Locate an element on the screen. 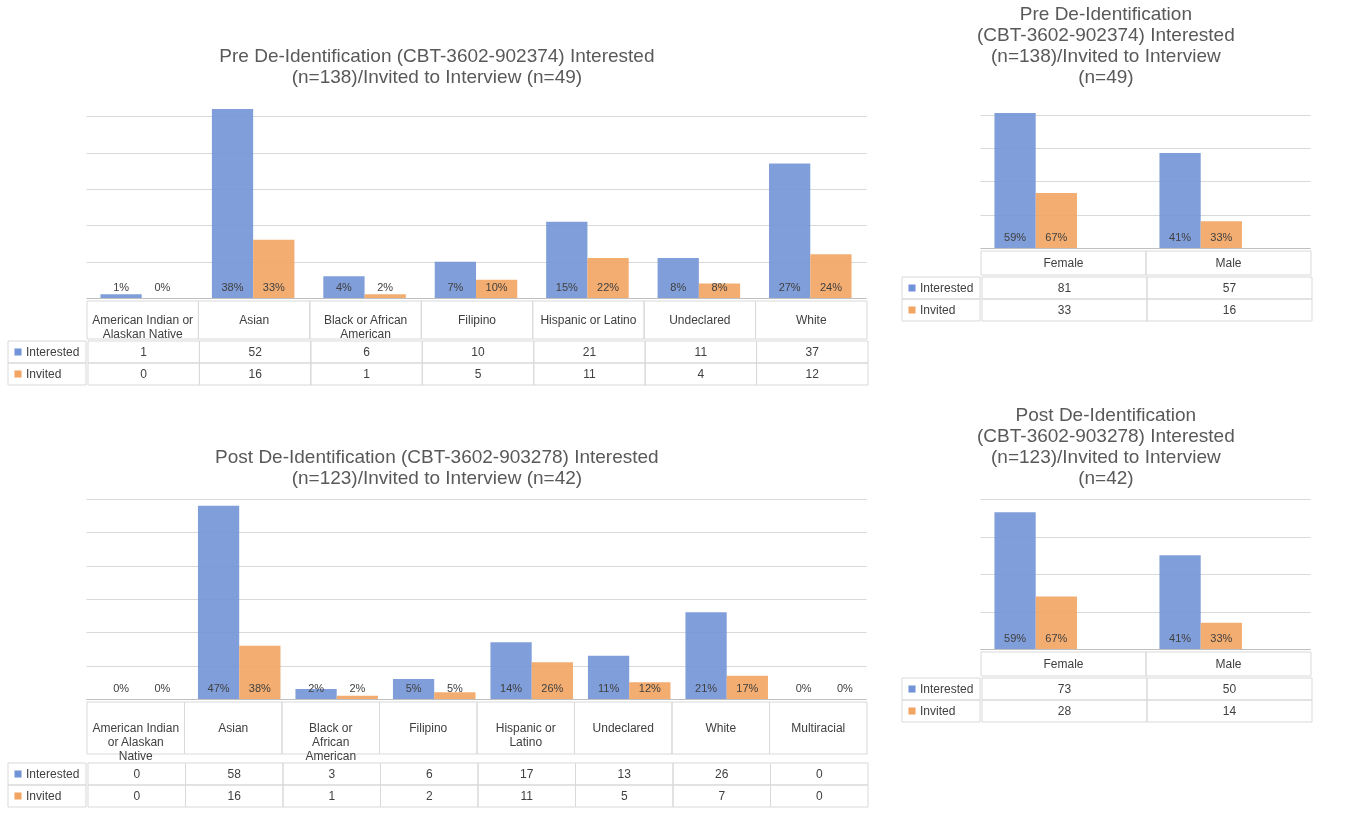  x-tick-label: Filipino is located at coordinates (477, 320).